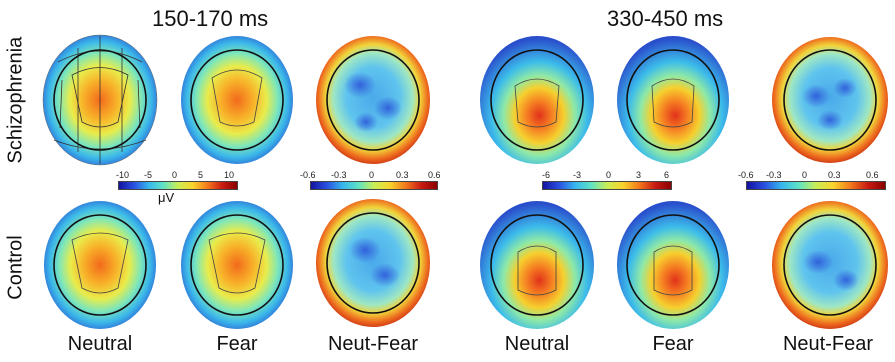 The height and width of the screenshot is (362, 895). Describe the element at coordinates (237, 344) in the screenshot. I see `col-label-fear-early: Fear` at that location.